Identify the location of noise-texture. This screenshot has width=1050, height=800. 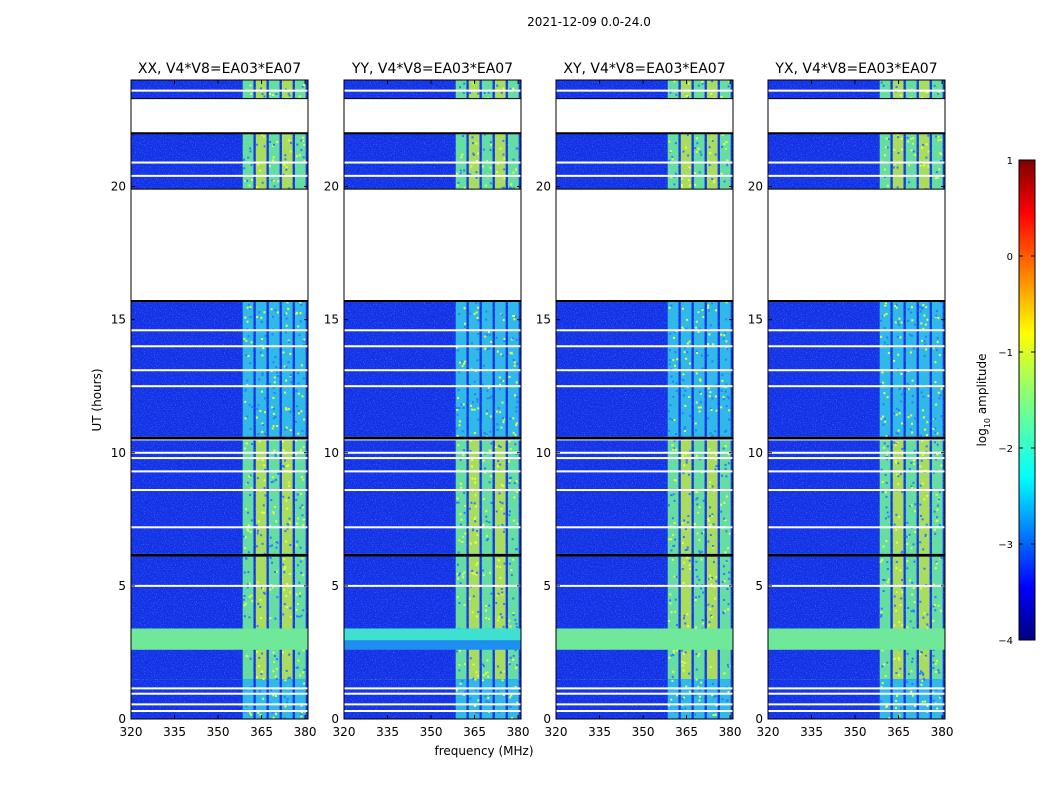
(432, 699).